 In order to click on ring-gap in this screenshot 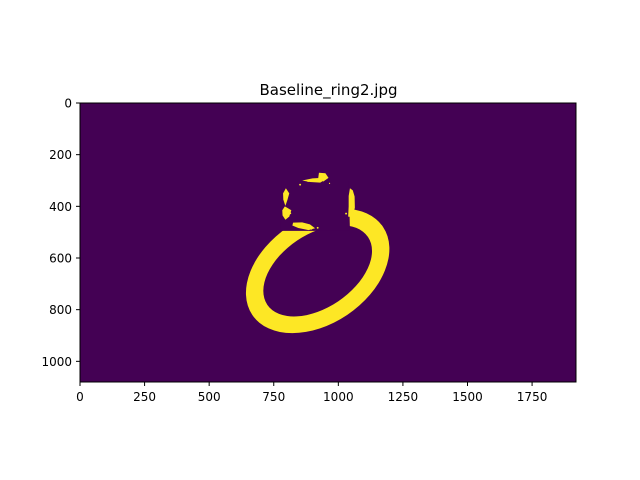, I will do `click(315, 206)`.